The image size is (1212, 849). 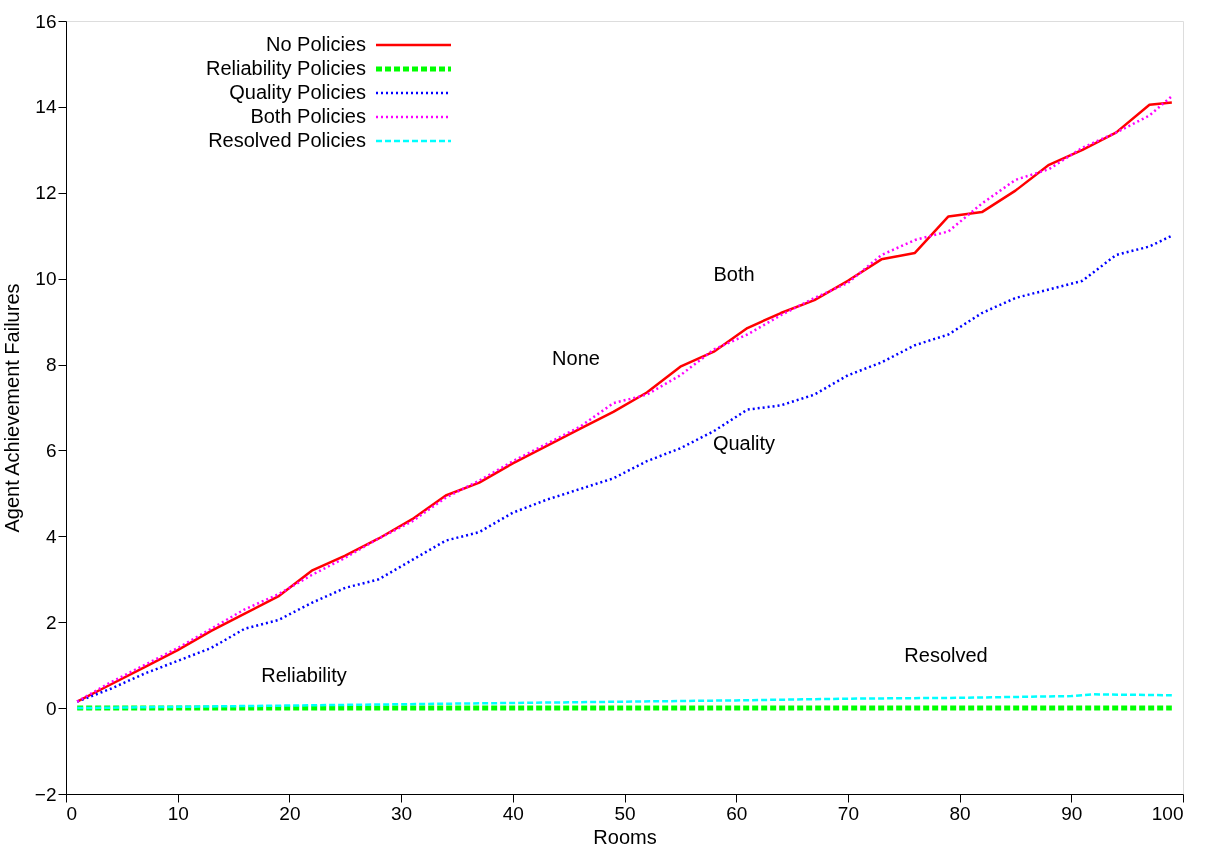 What do you see at coordinates (624, 701) in the screenshot?
I see `line-series` at bounding box center [624, 701].